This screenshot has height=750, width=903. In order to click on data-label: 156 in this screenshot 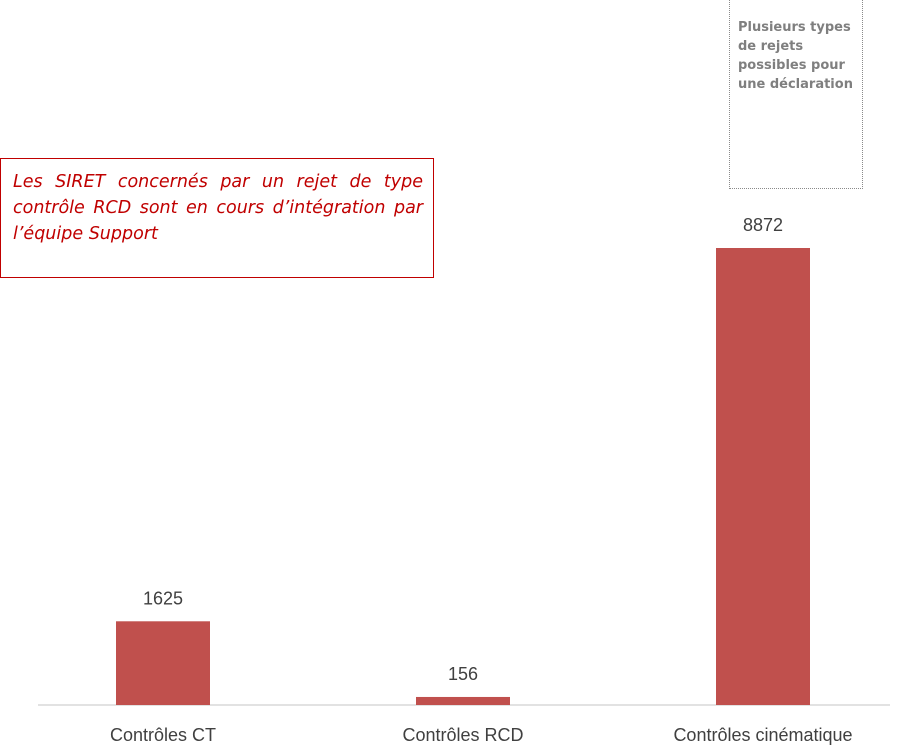, I will do `click(463, 674)`.